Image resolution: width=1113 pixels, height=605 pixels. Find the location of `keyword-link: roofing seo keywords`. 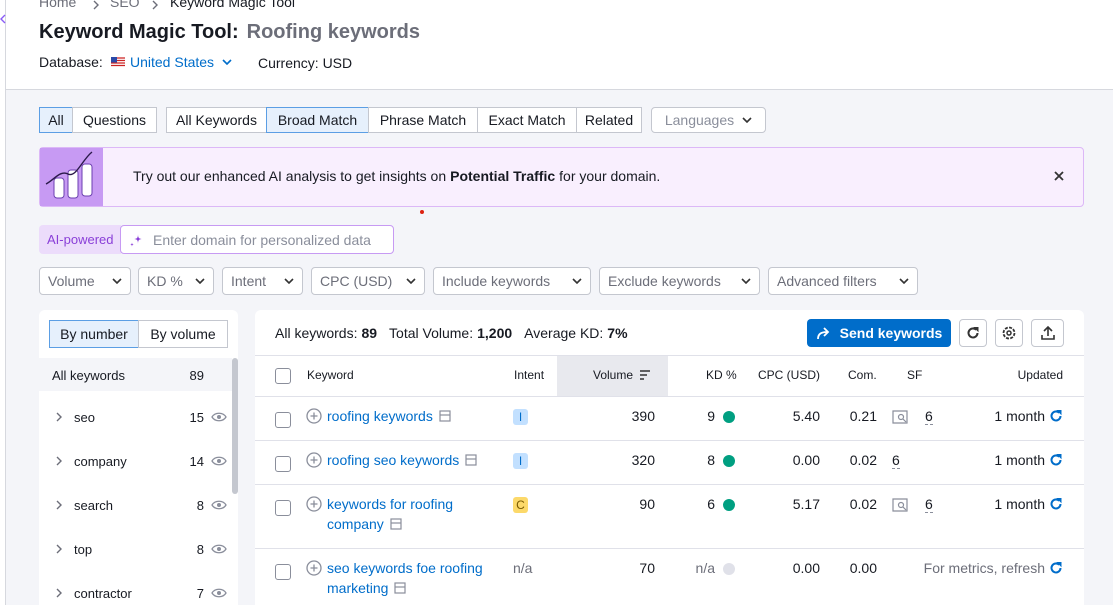

keyword-link: roofing seo keywords is located at coordinates (414, 460).